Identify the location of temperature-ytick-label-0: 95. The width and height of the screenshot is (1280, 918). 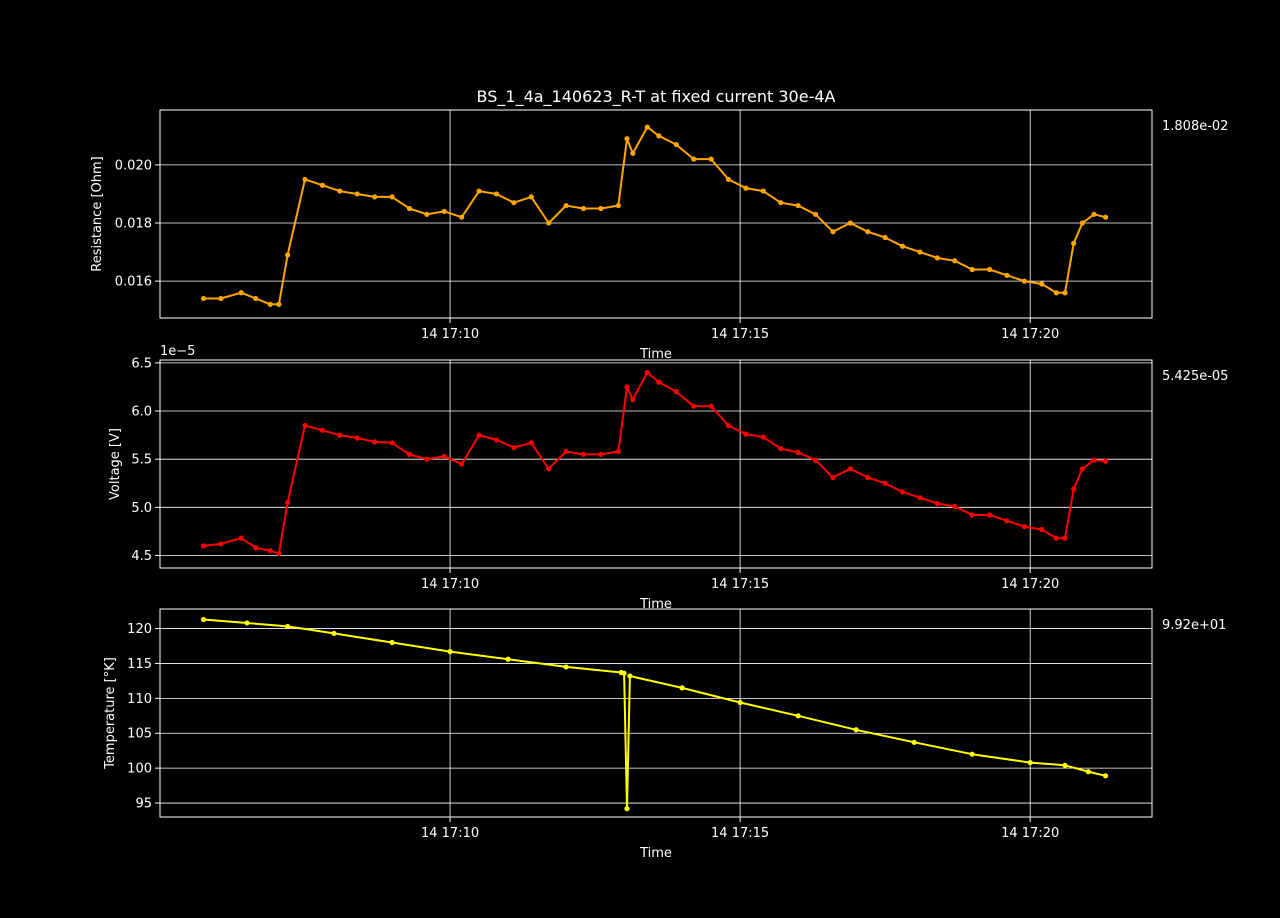
(143, 804).